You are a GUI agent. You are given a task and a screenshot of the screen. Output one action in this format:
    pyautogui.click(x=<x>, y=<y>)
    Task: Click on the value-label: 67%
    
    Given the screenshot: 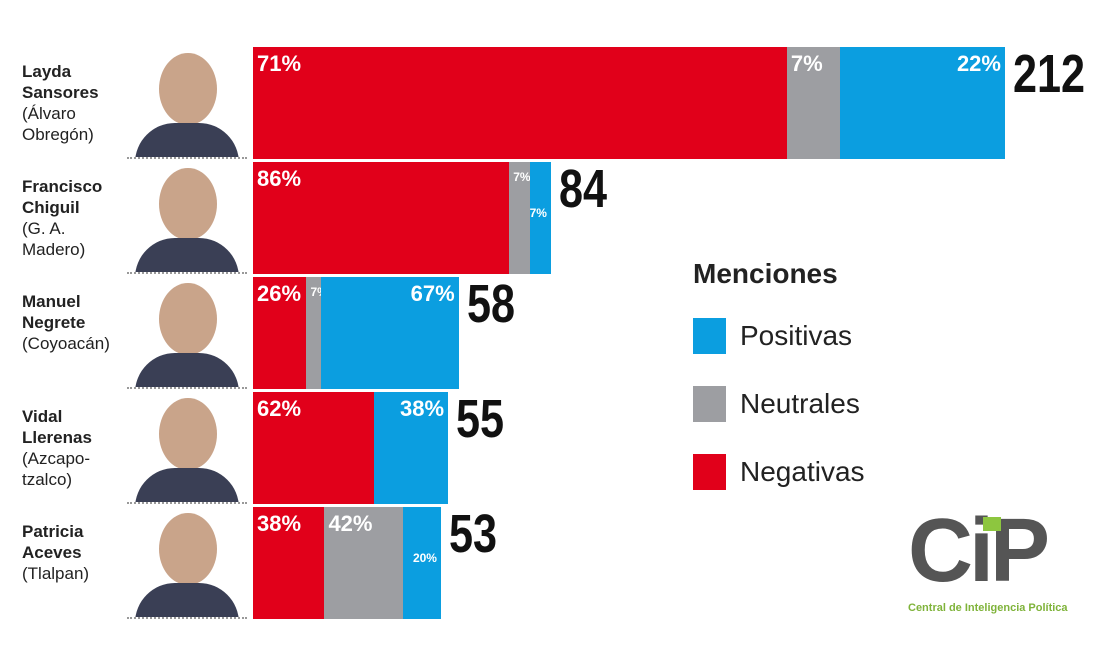 What is the action you would take?
    pyautogui.click(x=432, y=293)
    